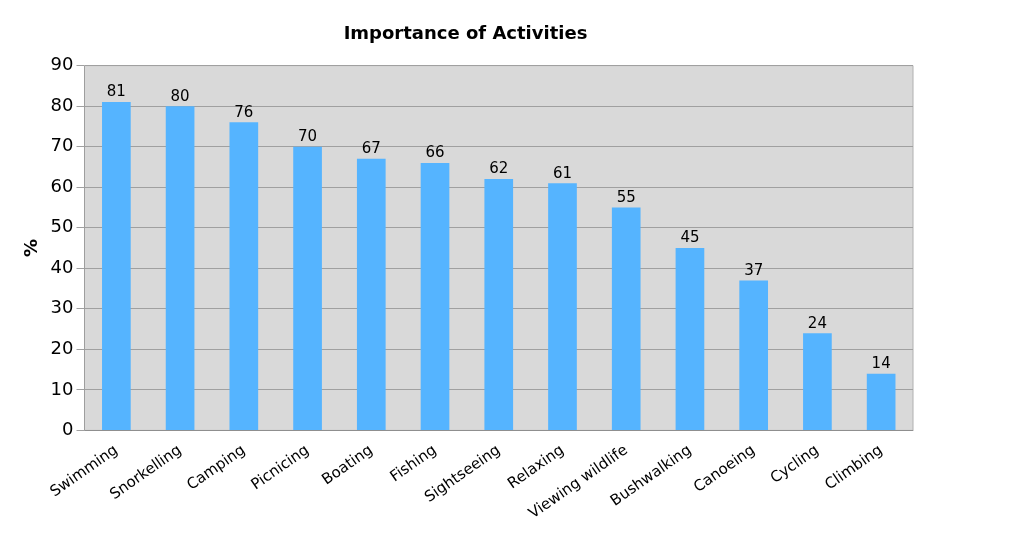 Image resolution: width=1035 pixels, height=534 pixels. I want to click on data-label: 76, so click(244, 111).